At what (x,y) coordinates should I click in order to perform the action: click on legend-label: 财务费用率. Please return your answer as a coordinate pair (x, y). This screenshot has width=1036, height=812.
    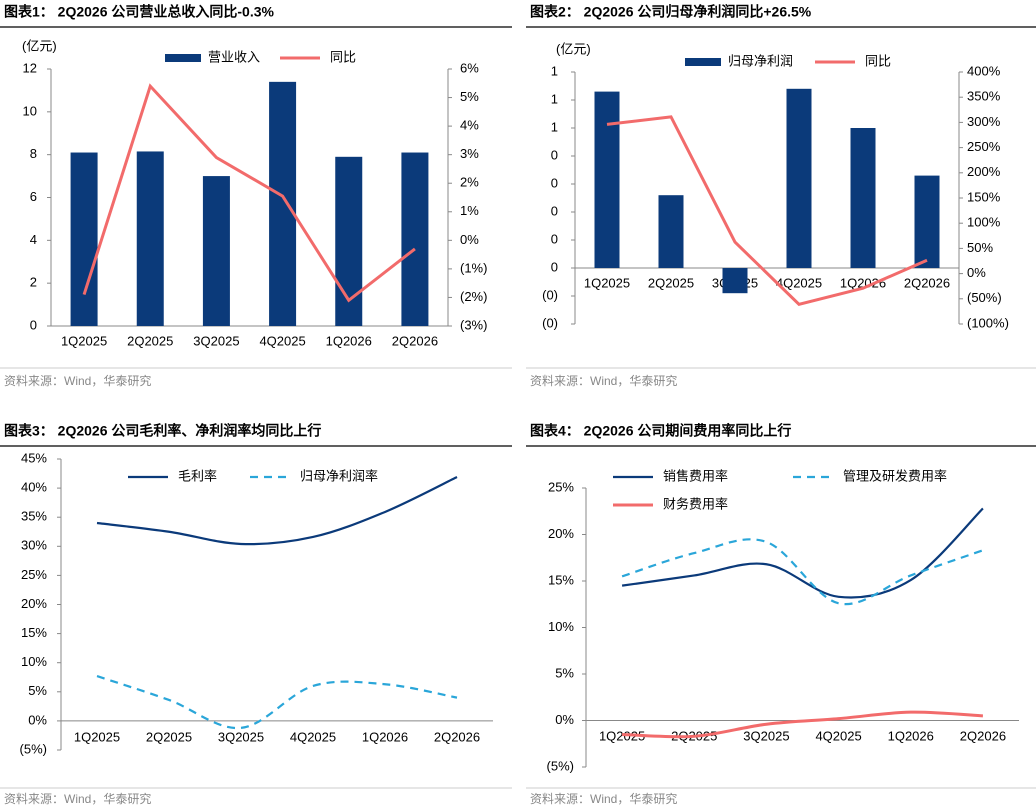
    Looking at the image, I should click on (695, 503).